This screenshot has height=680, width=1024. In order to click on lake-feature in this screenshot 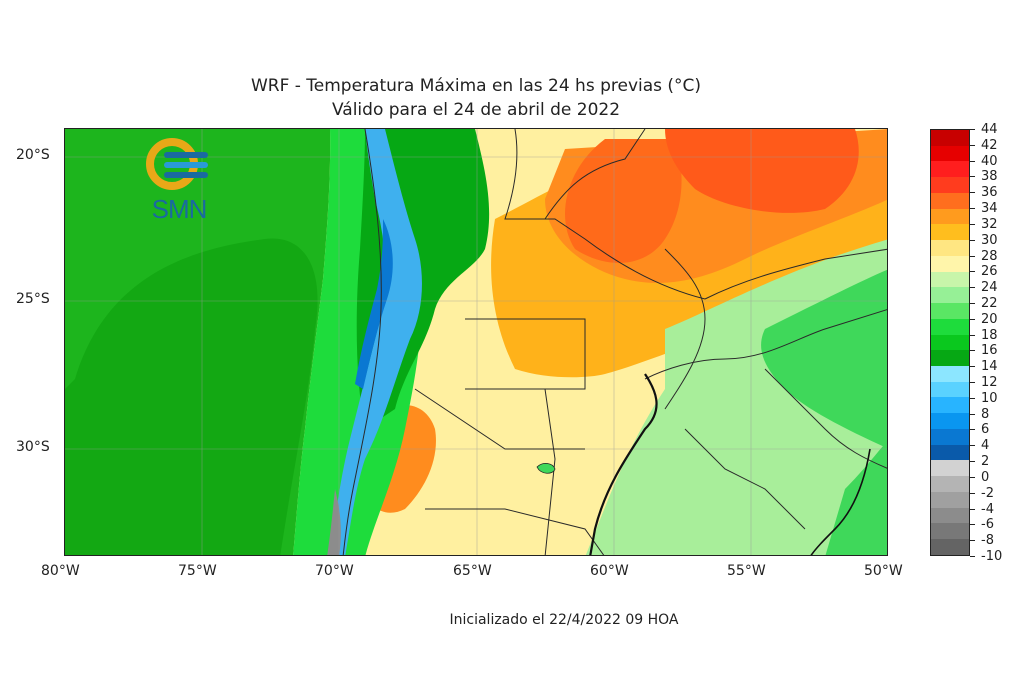, I will do `click(546, 468)`.